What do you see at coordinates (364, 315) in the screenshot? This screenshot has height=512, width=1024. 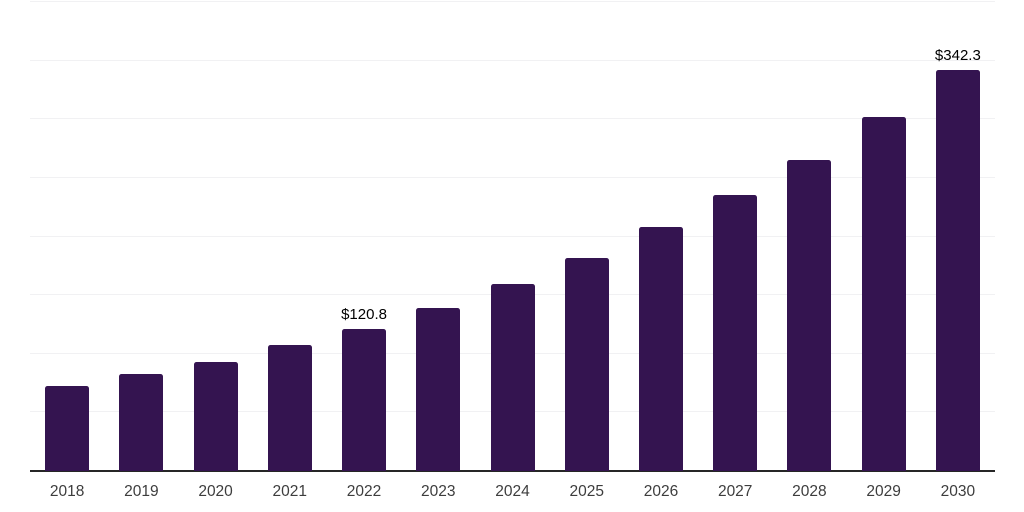 I see `bar-value-label: $120.8` at bounding box center [364, 315].